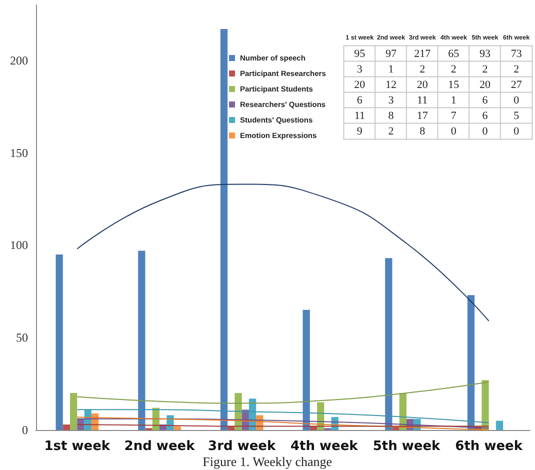 This screenshot has width=535, height=470. I want to click on data-label: 7, so click(453, 116).